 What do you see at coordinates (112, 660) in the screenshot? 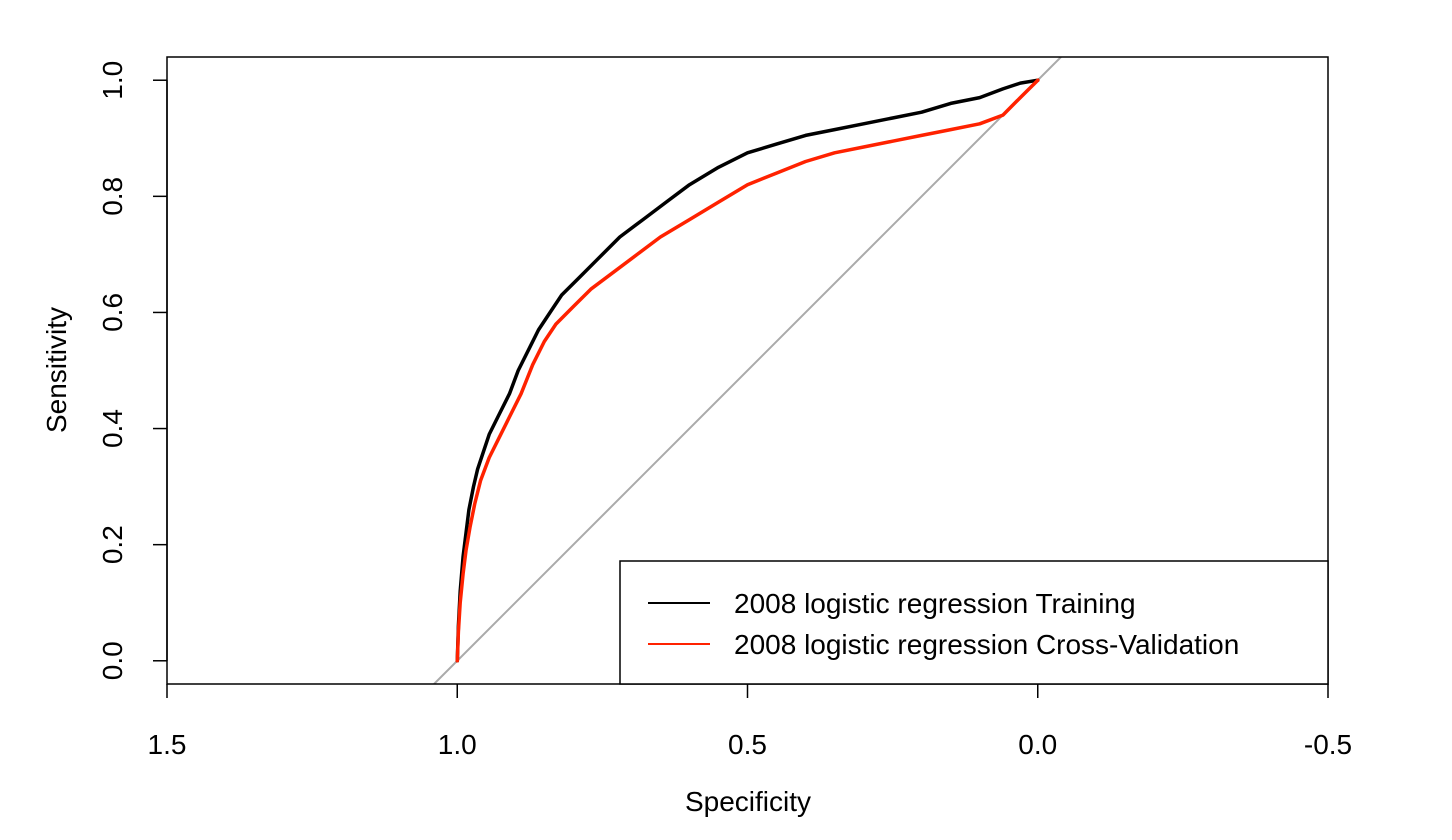
I see `y-tick-label: 0.0` at bounding box center [112, 660].